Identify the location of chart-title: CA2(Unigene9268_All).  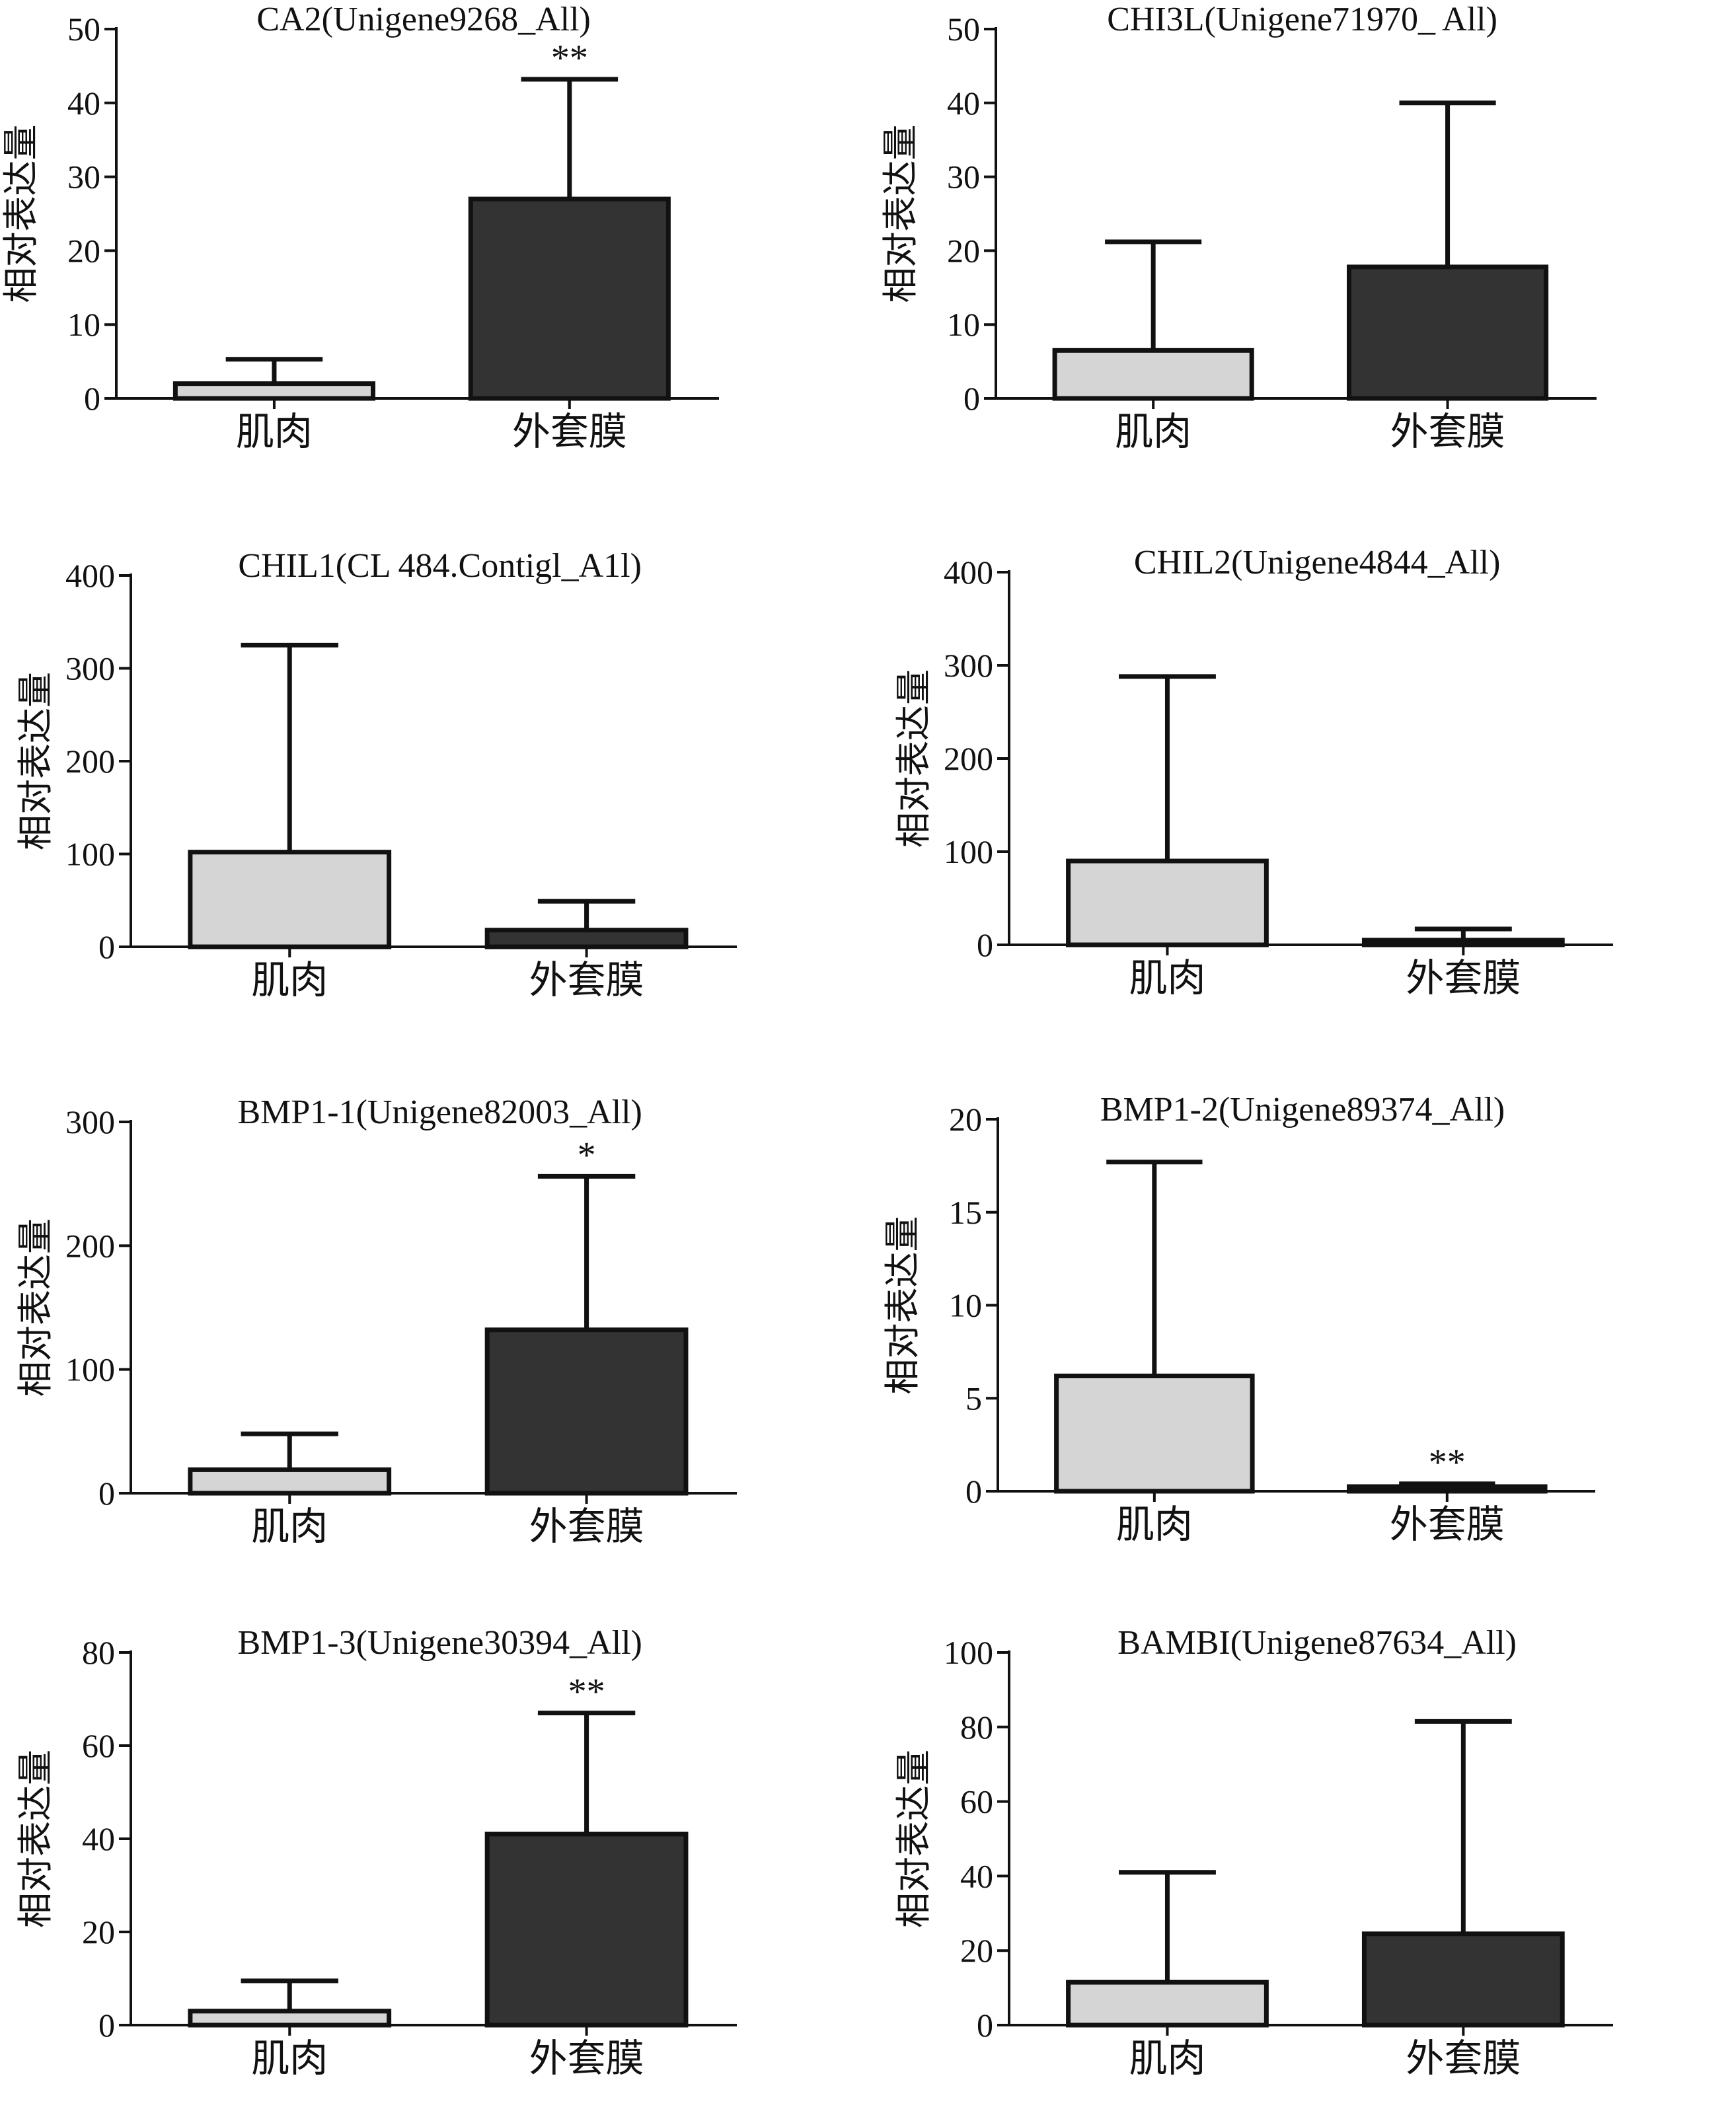
(423, 19).